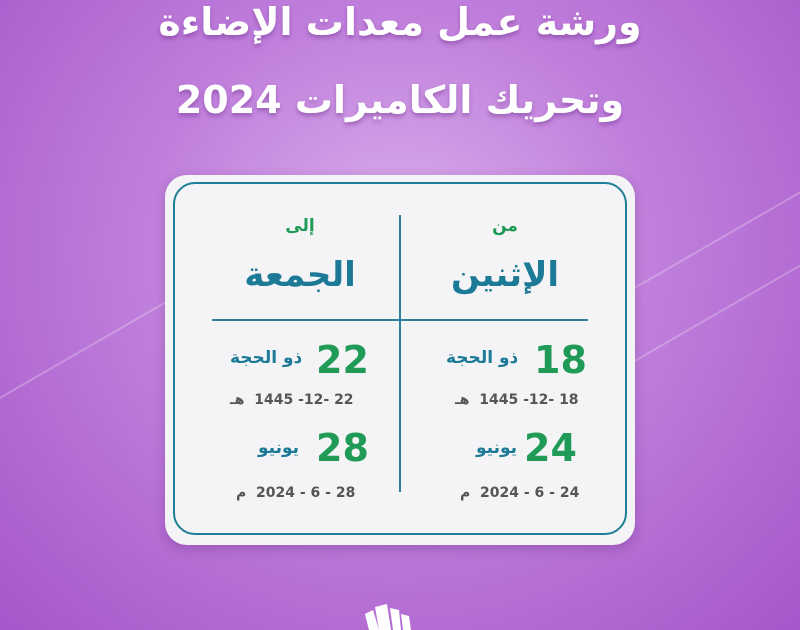  Describe the element at coordinates (93, 356) in the screenshot. I see `decorative-stripe` at that location.